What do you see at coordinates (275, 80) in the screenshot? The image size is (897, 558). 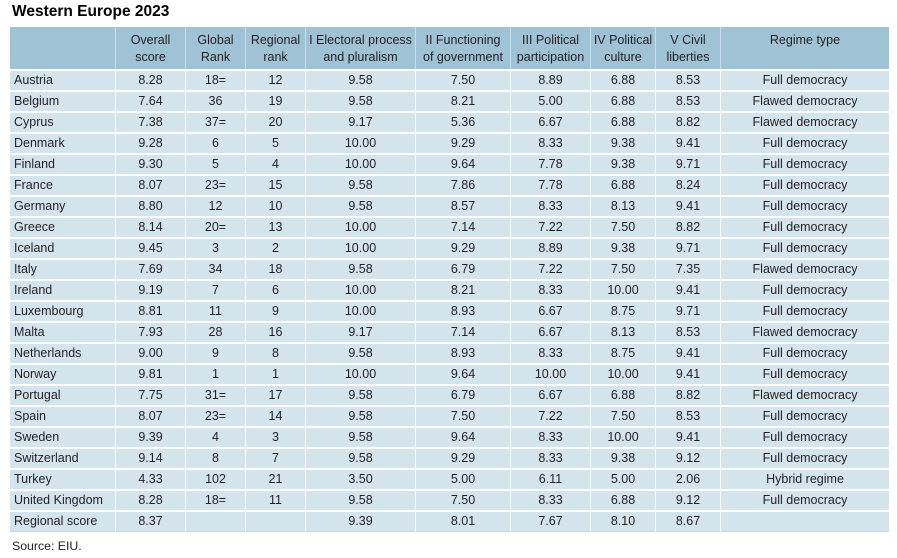 I see `cell-regional_rank: 12` at bounding box center [275, 80].